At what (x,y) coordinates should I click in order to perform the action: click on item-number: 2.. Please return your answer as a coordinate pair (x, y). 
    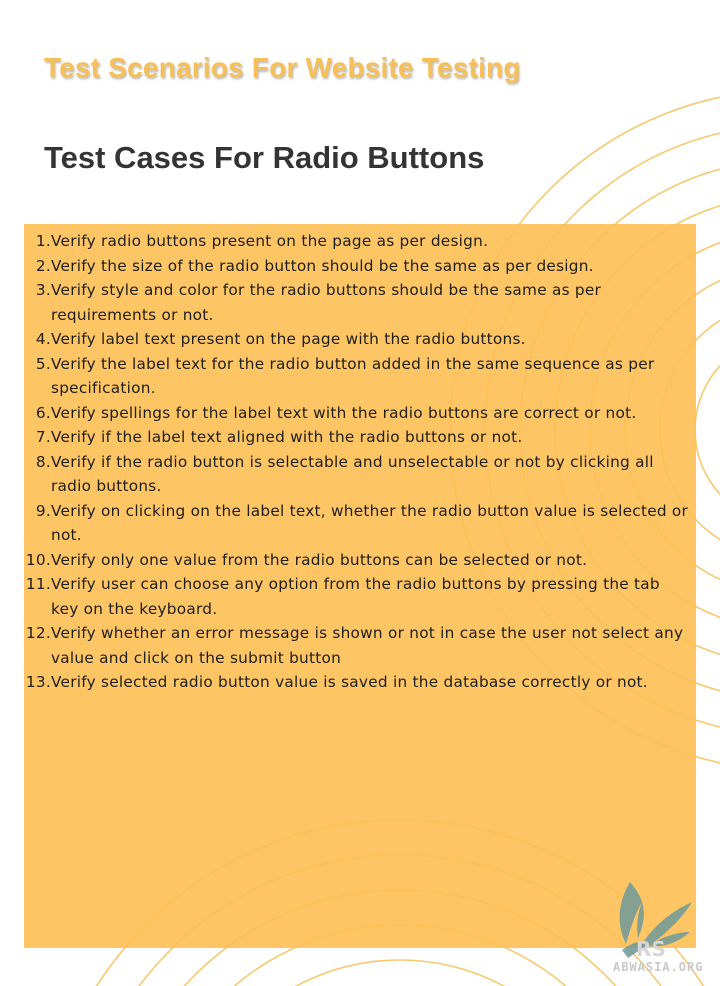
    Looking at the image, I should click on (43, 265).